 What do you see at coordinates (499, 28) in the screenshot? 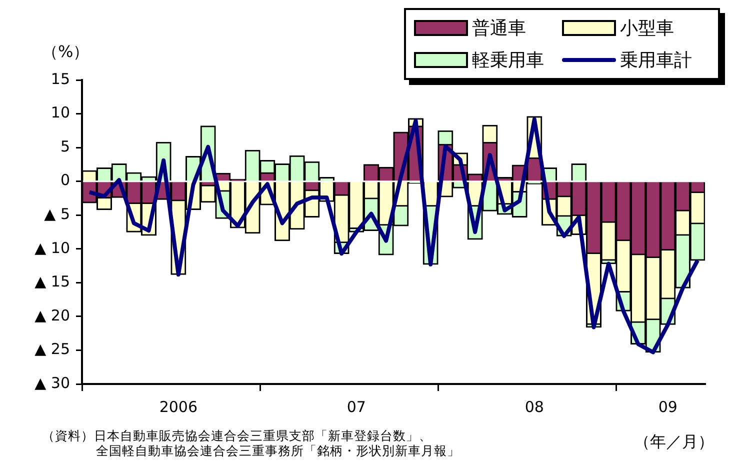
I see `legend-label: 普通車` at bounding box center [499, 28].